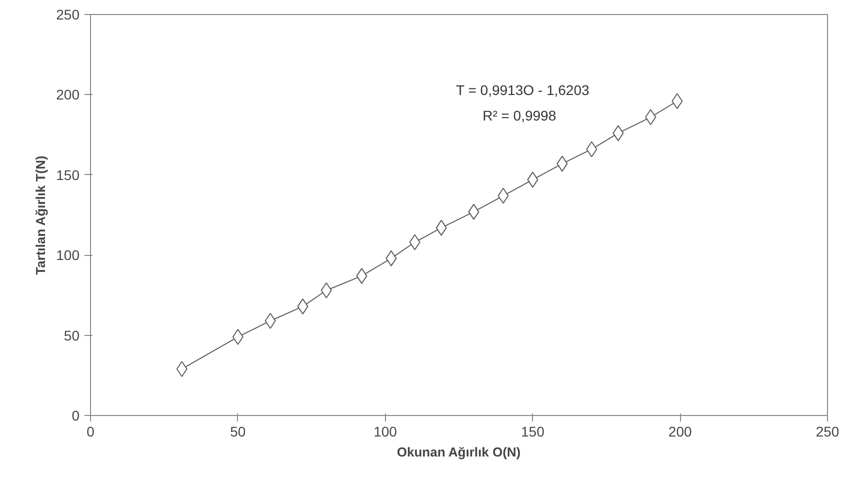  Describe the element at coordinates (68, 174) in the screenshot. I see `y-tick-label: 150` at that location.